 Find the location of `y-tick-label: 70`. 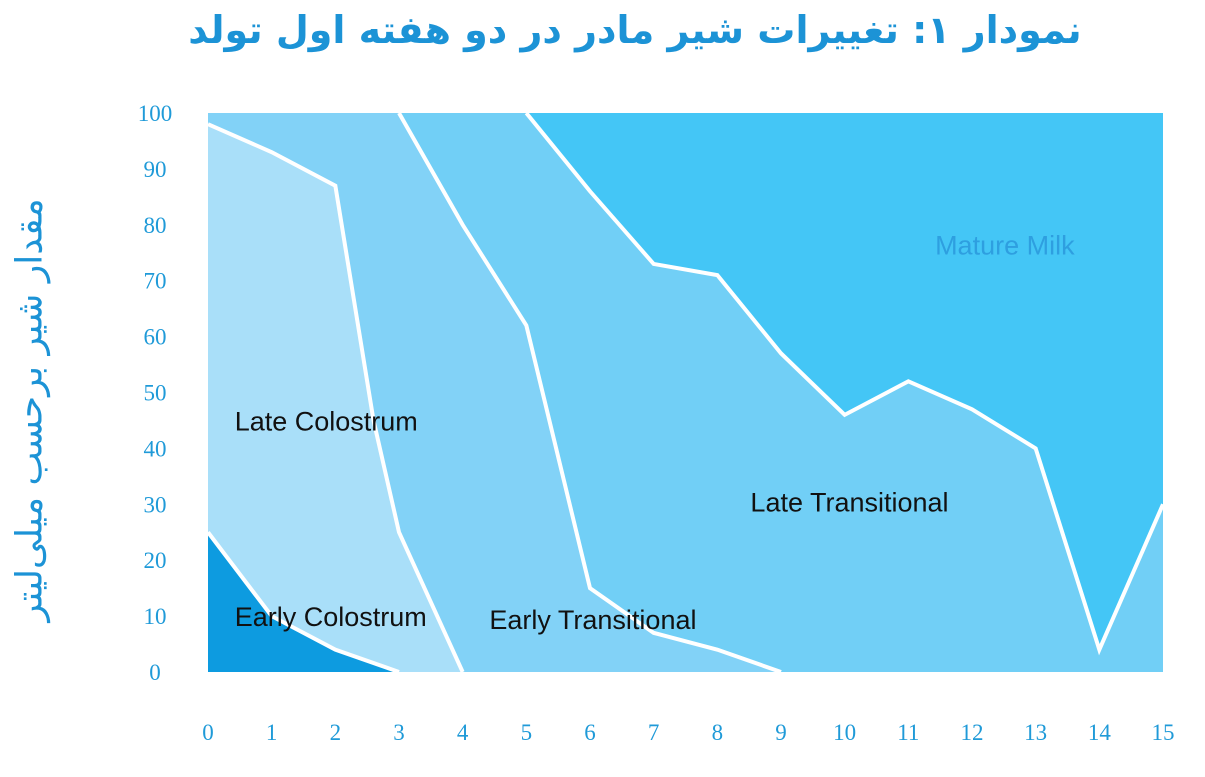

y-tick-label: 70 is located at coordinates (155, 281).